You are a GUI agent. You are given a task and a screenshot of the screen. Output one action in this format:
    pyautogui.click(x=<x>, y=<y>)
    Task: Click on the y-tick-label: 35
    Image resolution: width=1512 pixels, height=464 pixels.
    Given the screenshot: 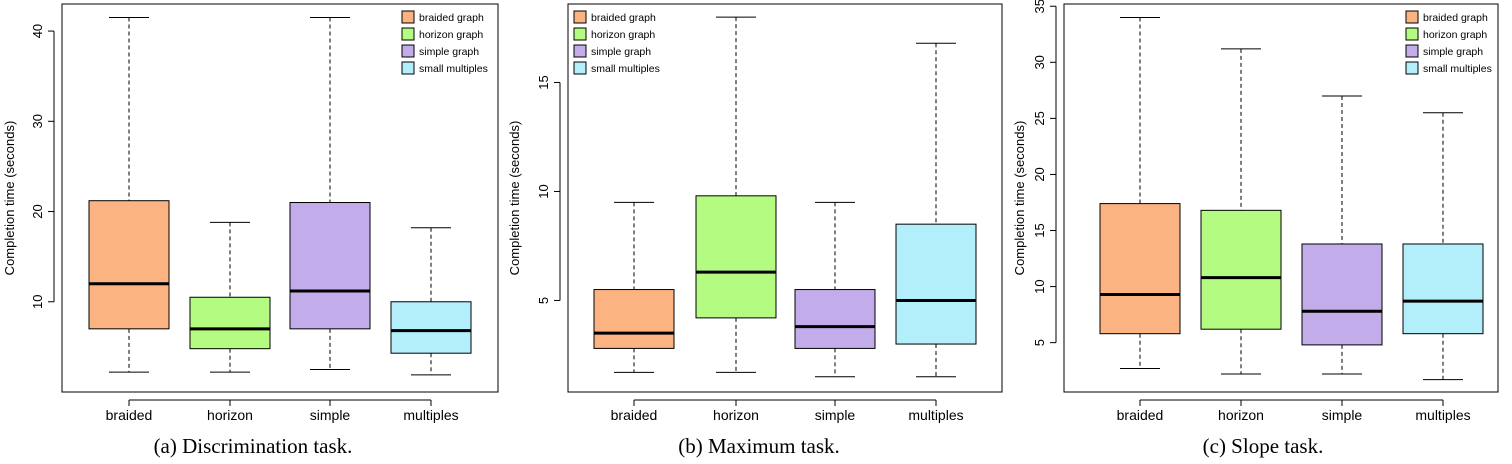 What is the action you would take?
    pyautogui.click(x=1039, y=6)
    